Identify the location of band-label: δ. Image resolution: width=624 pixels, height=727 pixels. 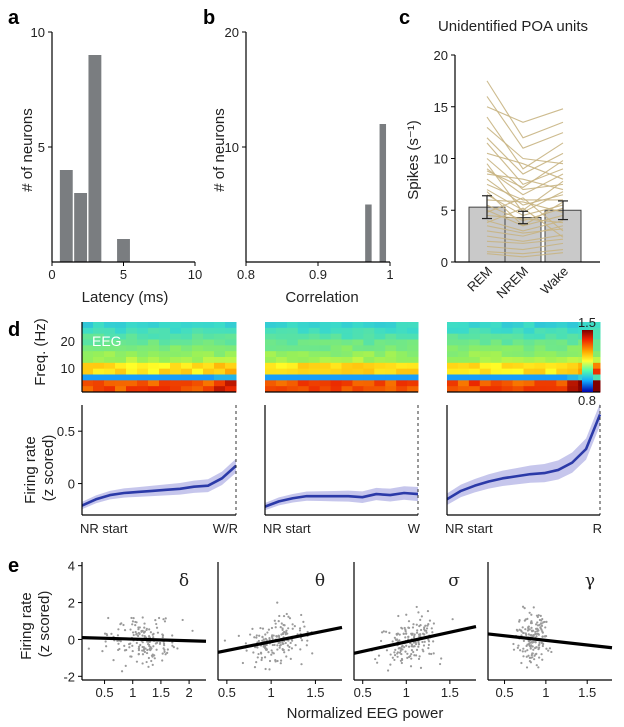
(184, 581).